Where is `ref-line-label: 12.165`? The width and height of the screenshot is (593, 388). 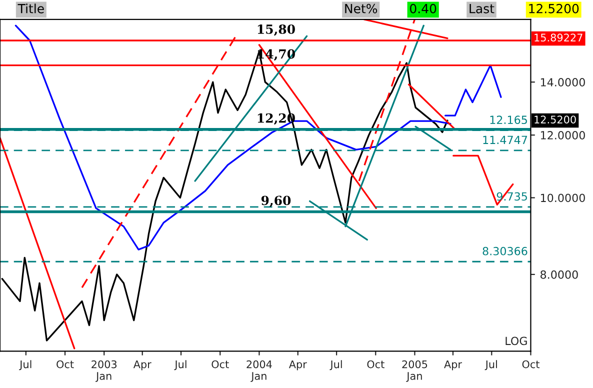 ref-line-label: 12.165 is located at coordinates (508, 120).